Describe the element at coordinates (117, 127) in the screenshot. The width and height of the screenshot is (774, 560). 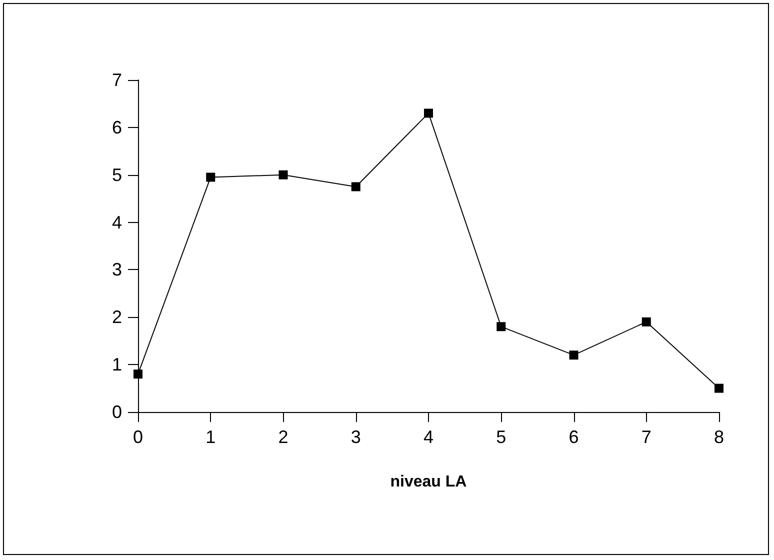
I see `y-tick-label: 6` at that location.